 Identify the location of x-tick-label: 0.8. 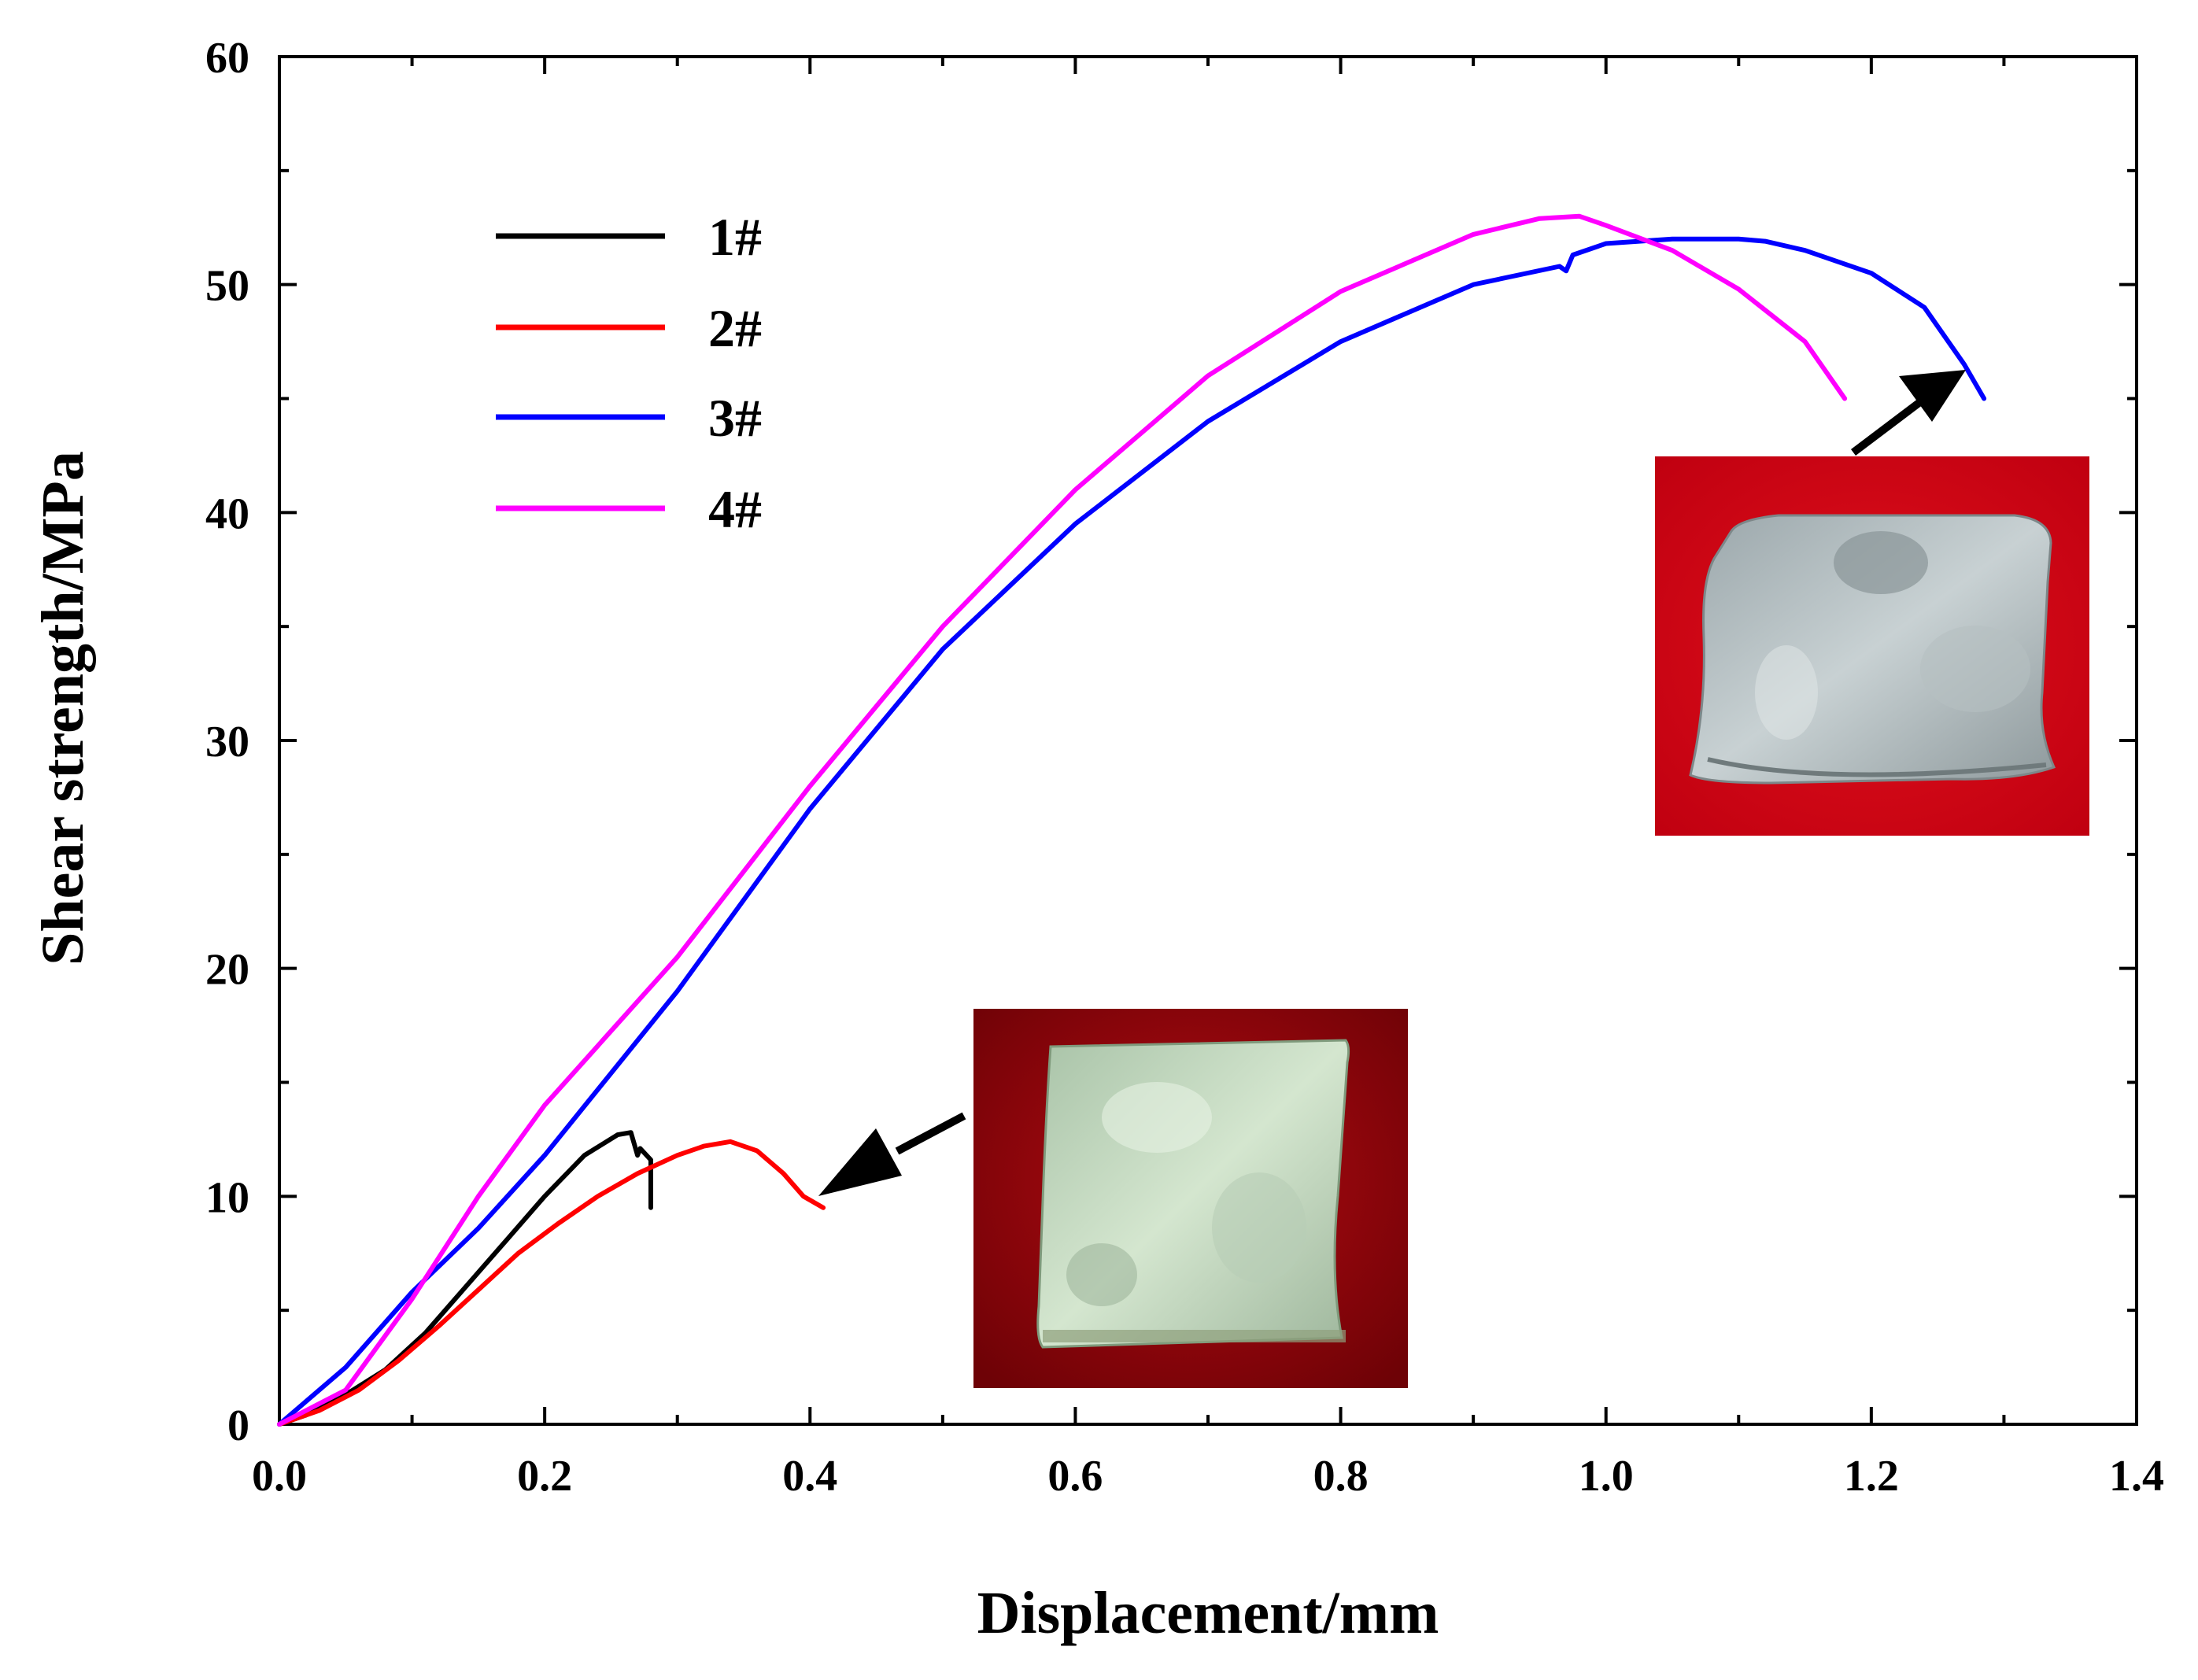
(1341, 1476).